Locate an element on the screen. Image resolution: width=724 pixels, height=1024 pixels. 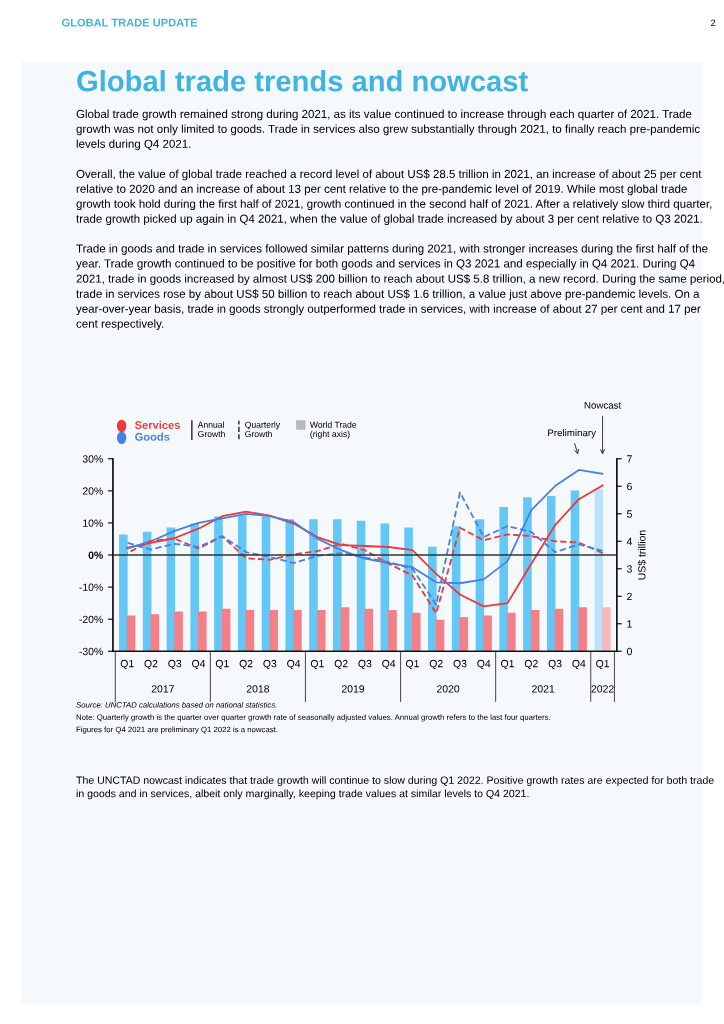
y-tick-label: -10% is located at coordinates (91, 587).